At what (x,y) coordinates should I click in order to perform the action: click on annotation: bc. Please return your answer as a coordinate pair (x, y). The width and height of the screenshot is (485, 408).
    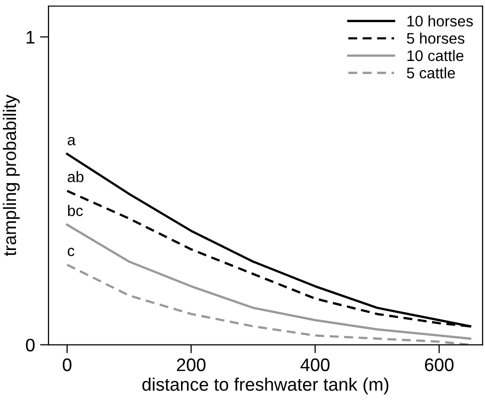
    Looking at the image, I should click on (75, 210).